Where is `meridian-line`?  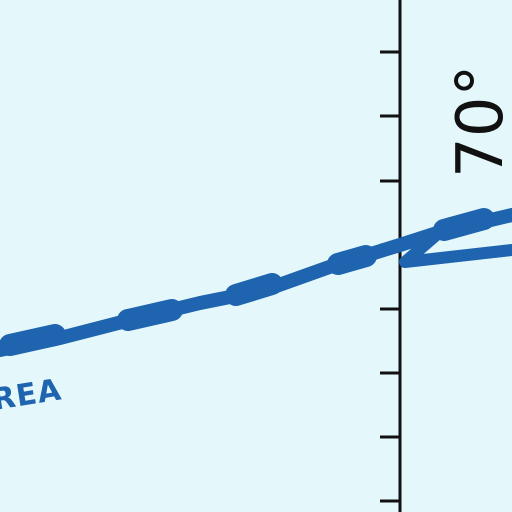
meridian-line is located at coordinates (391, 256).